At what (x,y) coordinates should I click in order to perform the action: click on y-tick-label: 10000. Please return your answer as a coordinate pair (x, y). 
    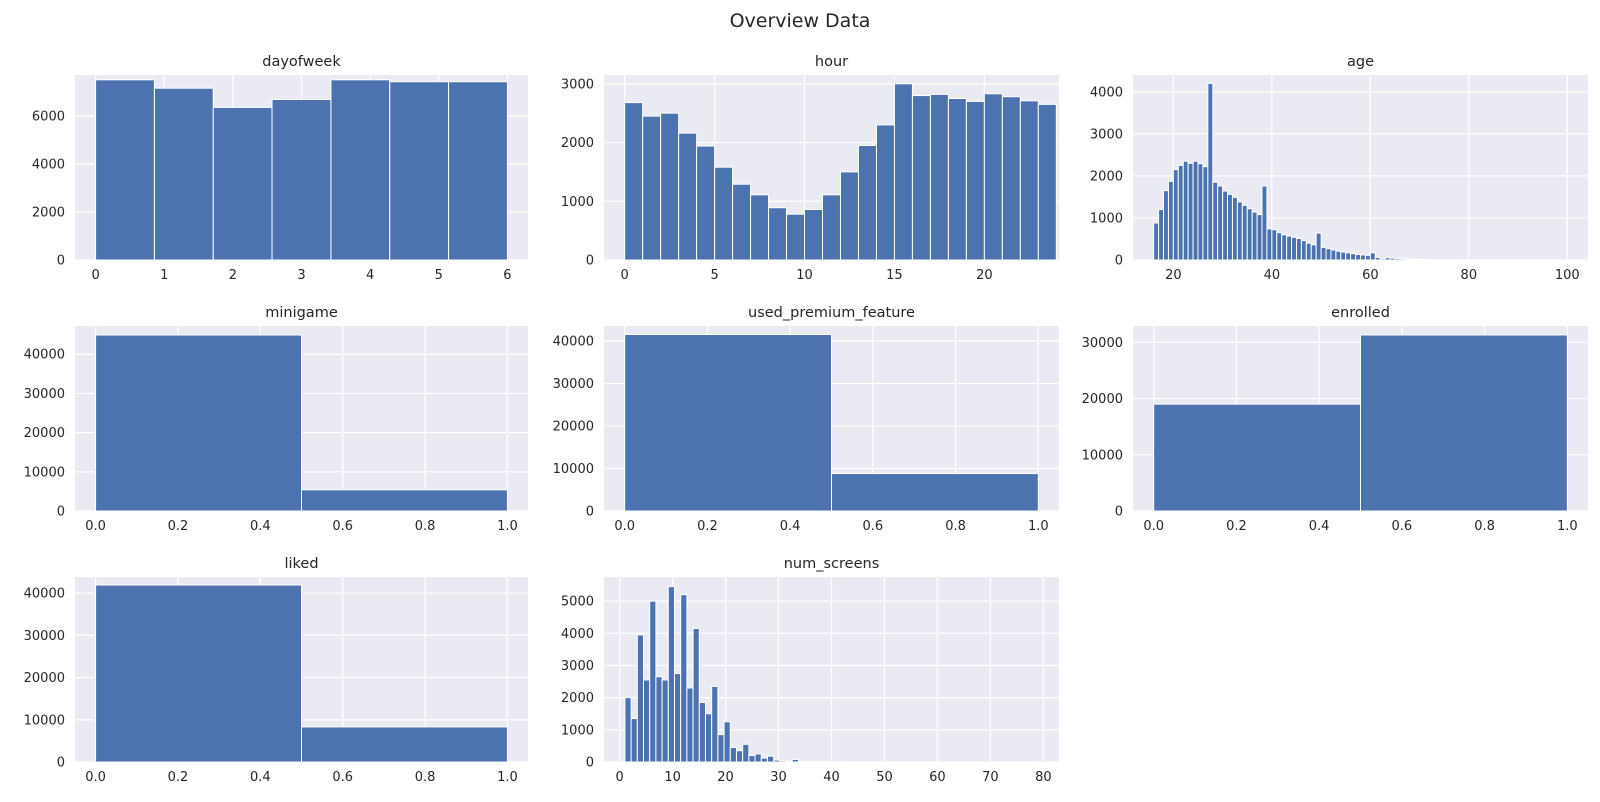
    Looking at the image, I should click on (573, 469).